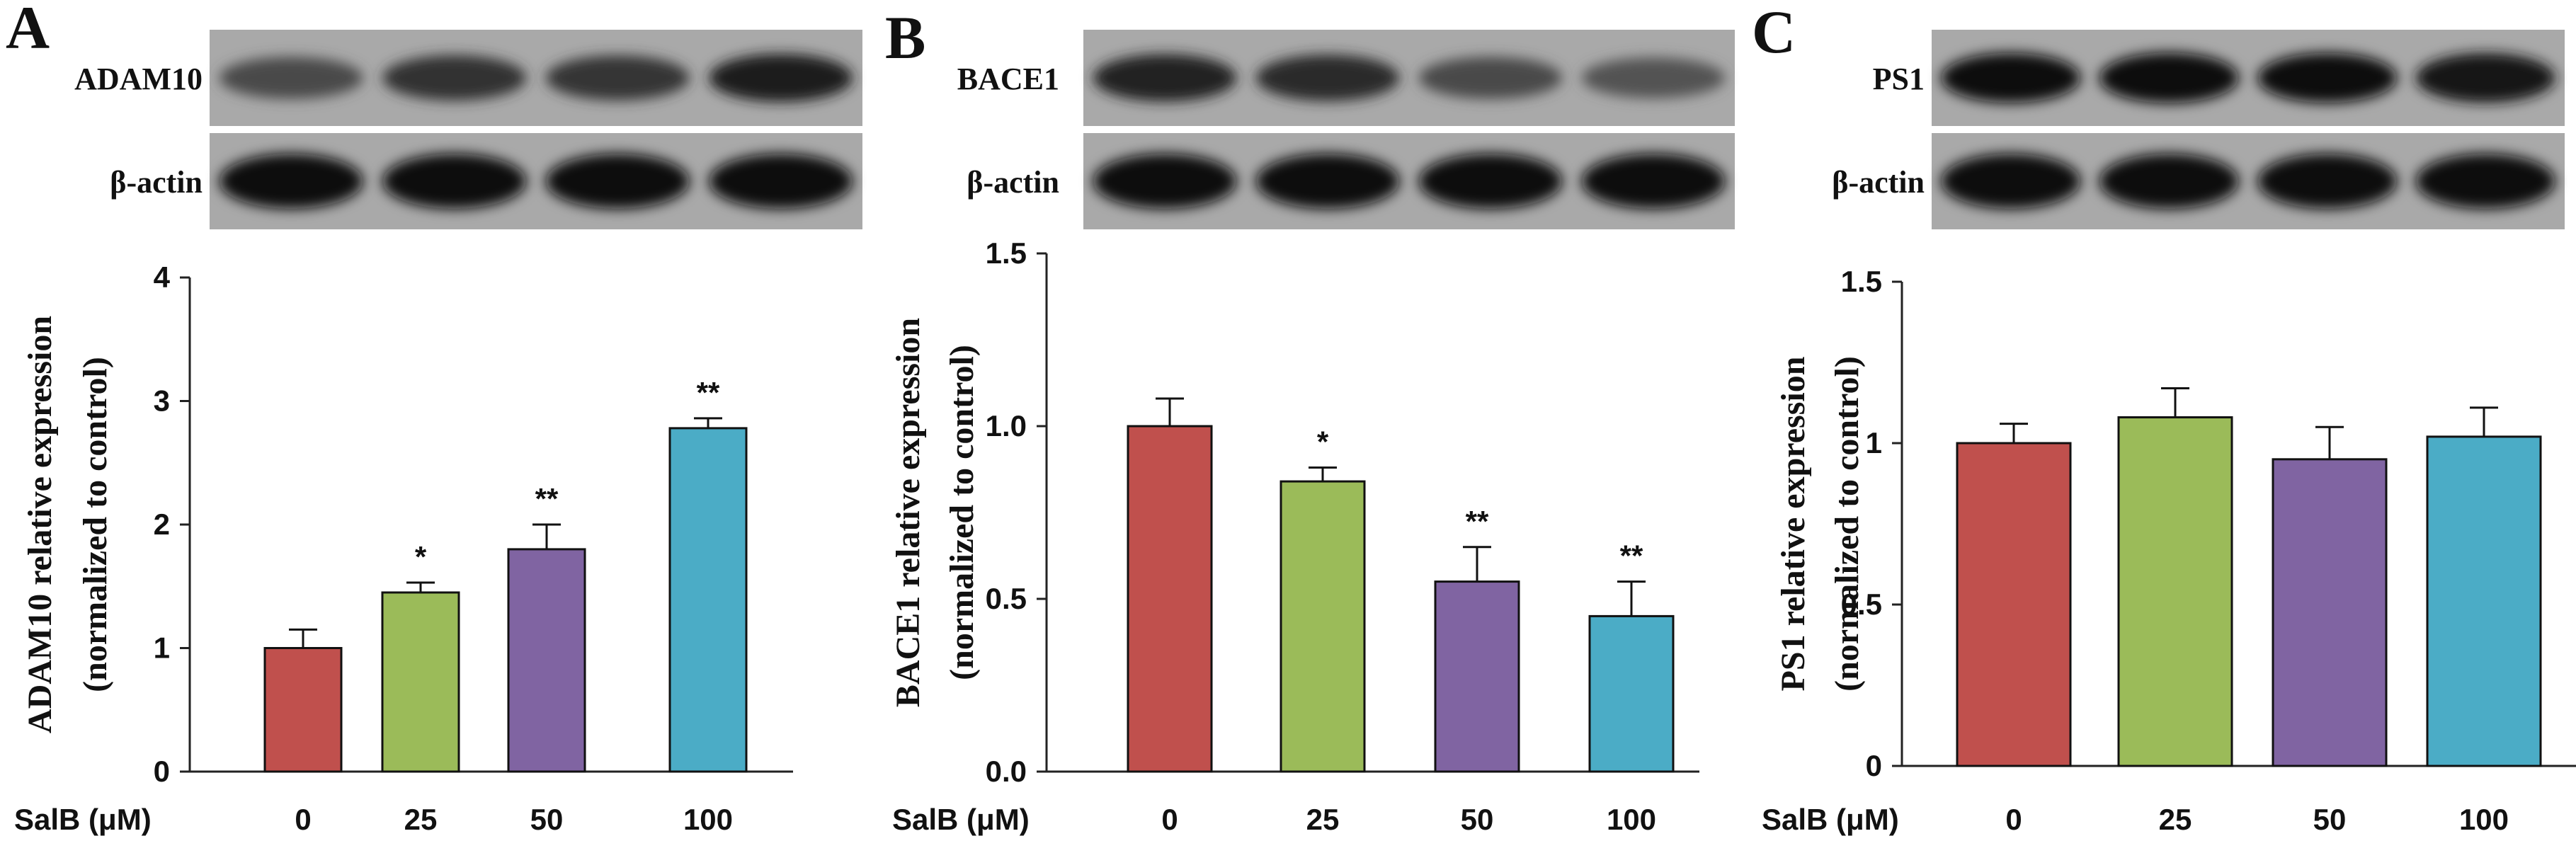  What do you see at coordinates (162, 277) in the screenshot?
I see `y-tick-label: 4` at bounding box center [162, 277].